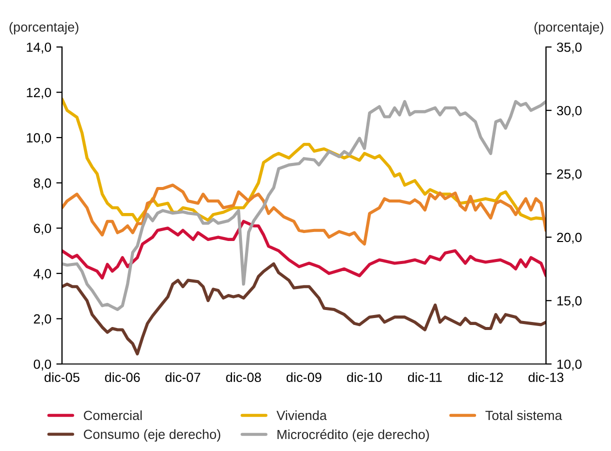 This screenshot has height=451, width=611. Describe the element at coordinates (425, 377) in the screenshot. I see `x-tick-label: dic-11` at that location.